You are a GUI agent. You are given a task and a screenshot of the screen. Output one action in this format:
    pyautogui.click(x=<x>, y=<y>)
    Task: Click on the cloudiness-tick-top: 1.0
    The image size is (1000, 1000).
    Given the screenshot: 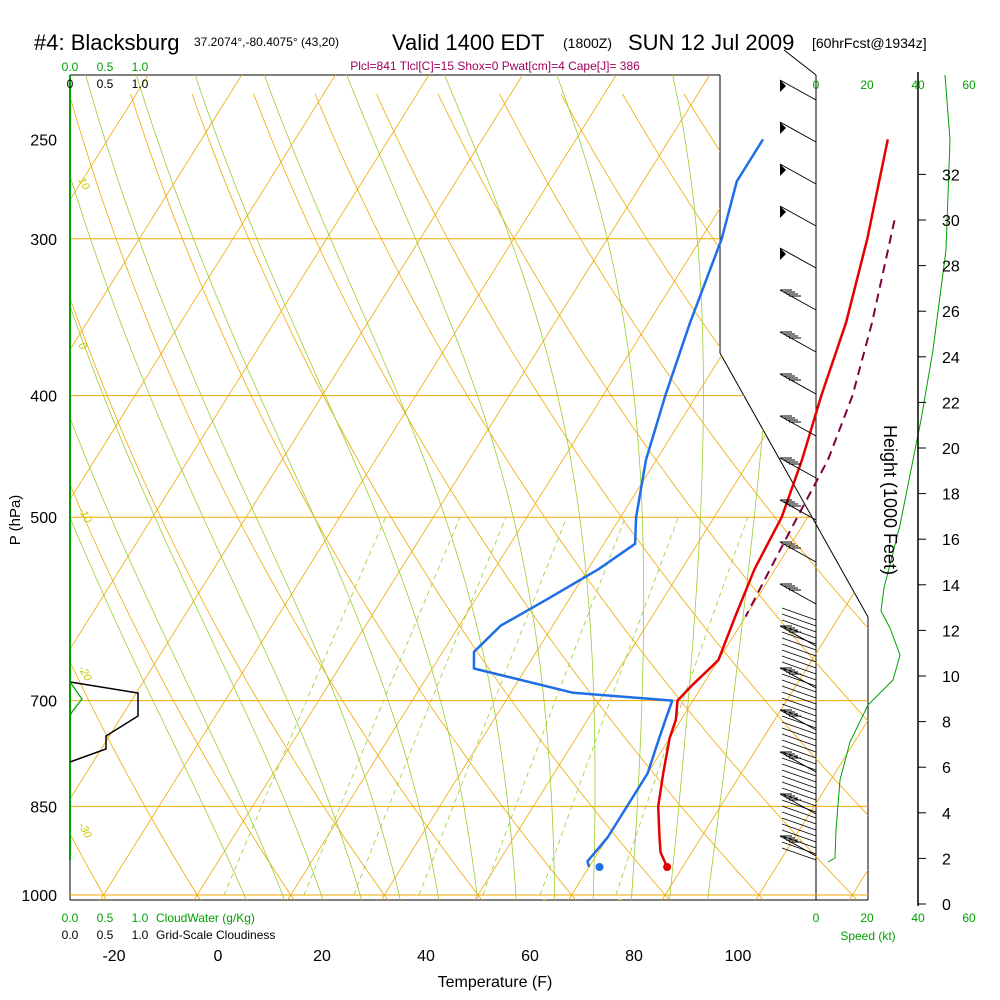 What is the action you would take?
    pyautogui.click(x=140, y=84)
    